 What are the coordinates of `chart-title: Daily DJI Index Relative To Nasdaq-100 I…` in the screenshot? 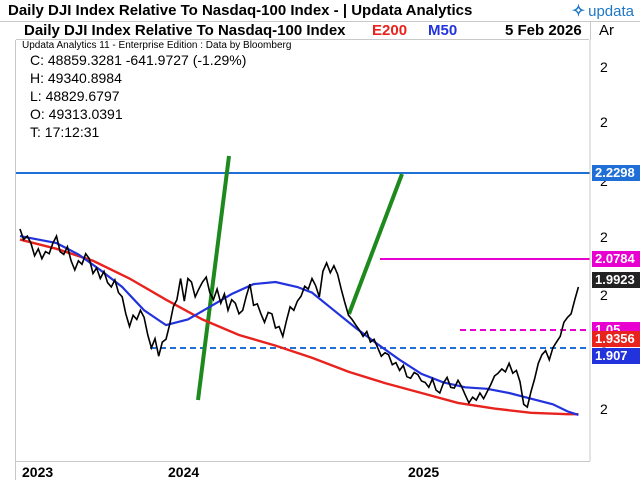 It's located at (185, 30).